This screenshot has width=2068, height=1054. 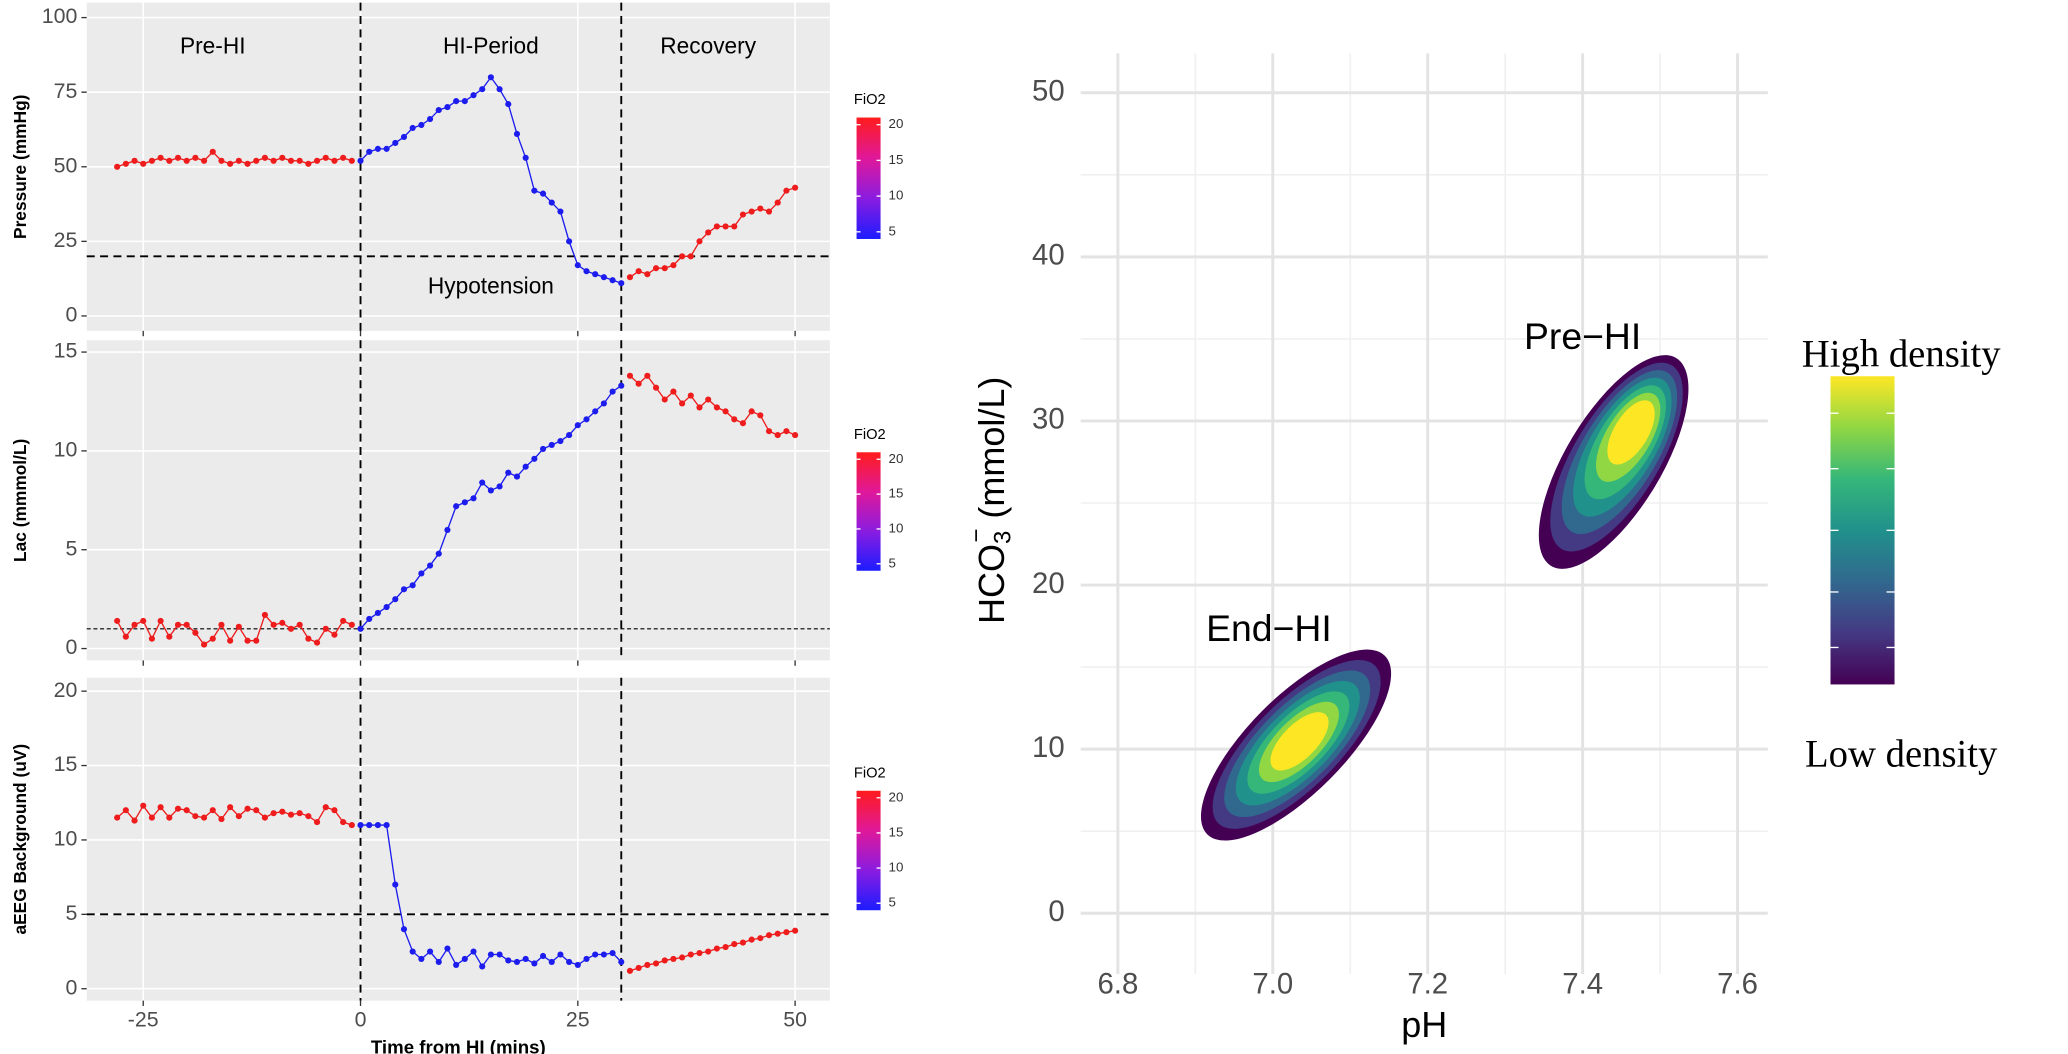 What do you see at coordinates (213, 45) in the screenshot?
I see `annotation: Pre-HI` at bounding box center [213, 45].